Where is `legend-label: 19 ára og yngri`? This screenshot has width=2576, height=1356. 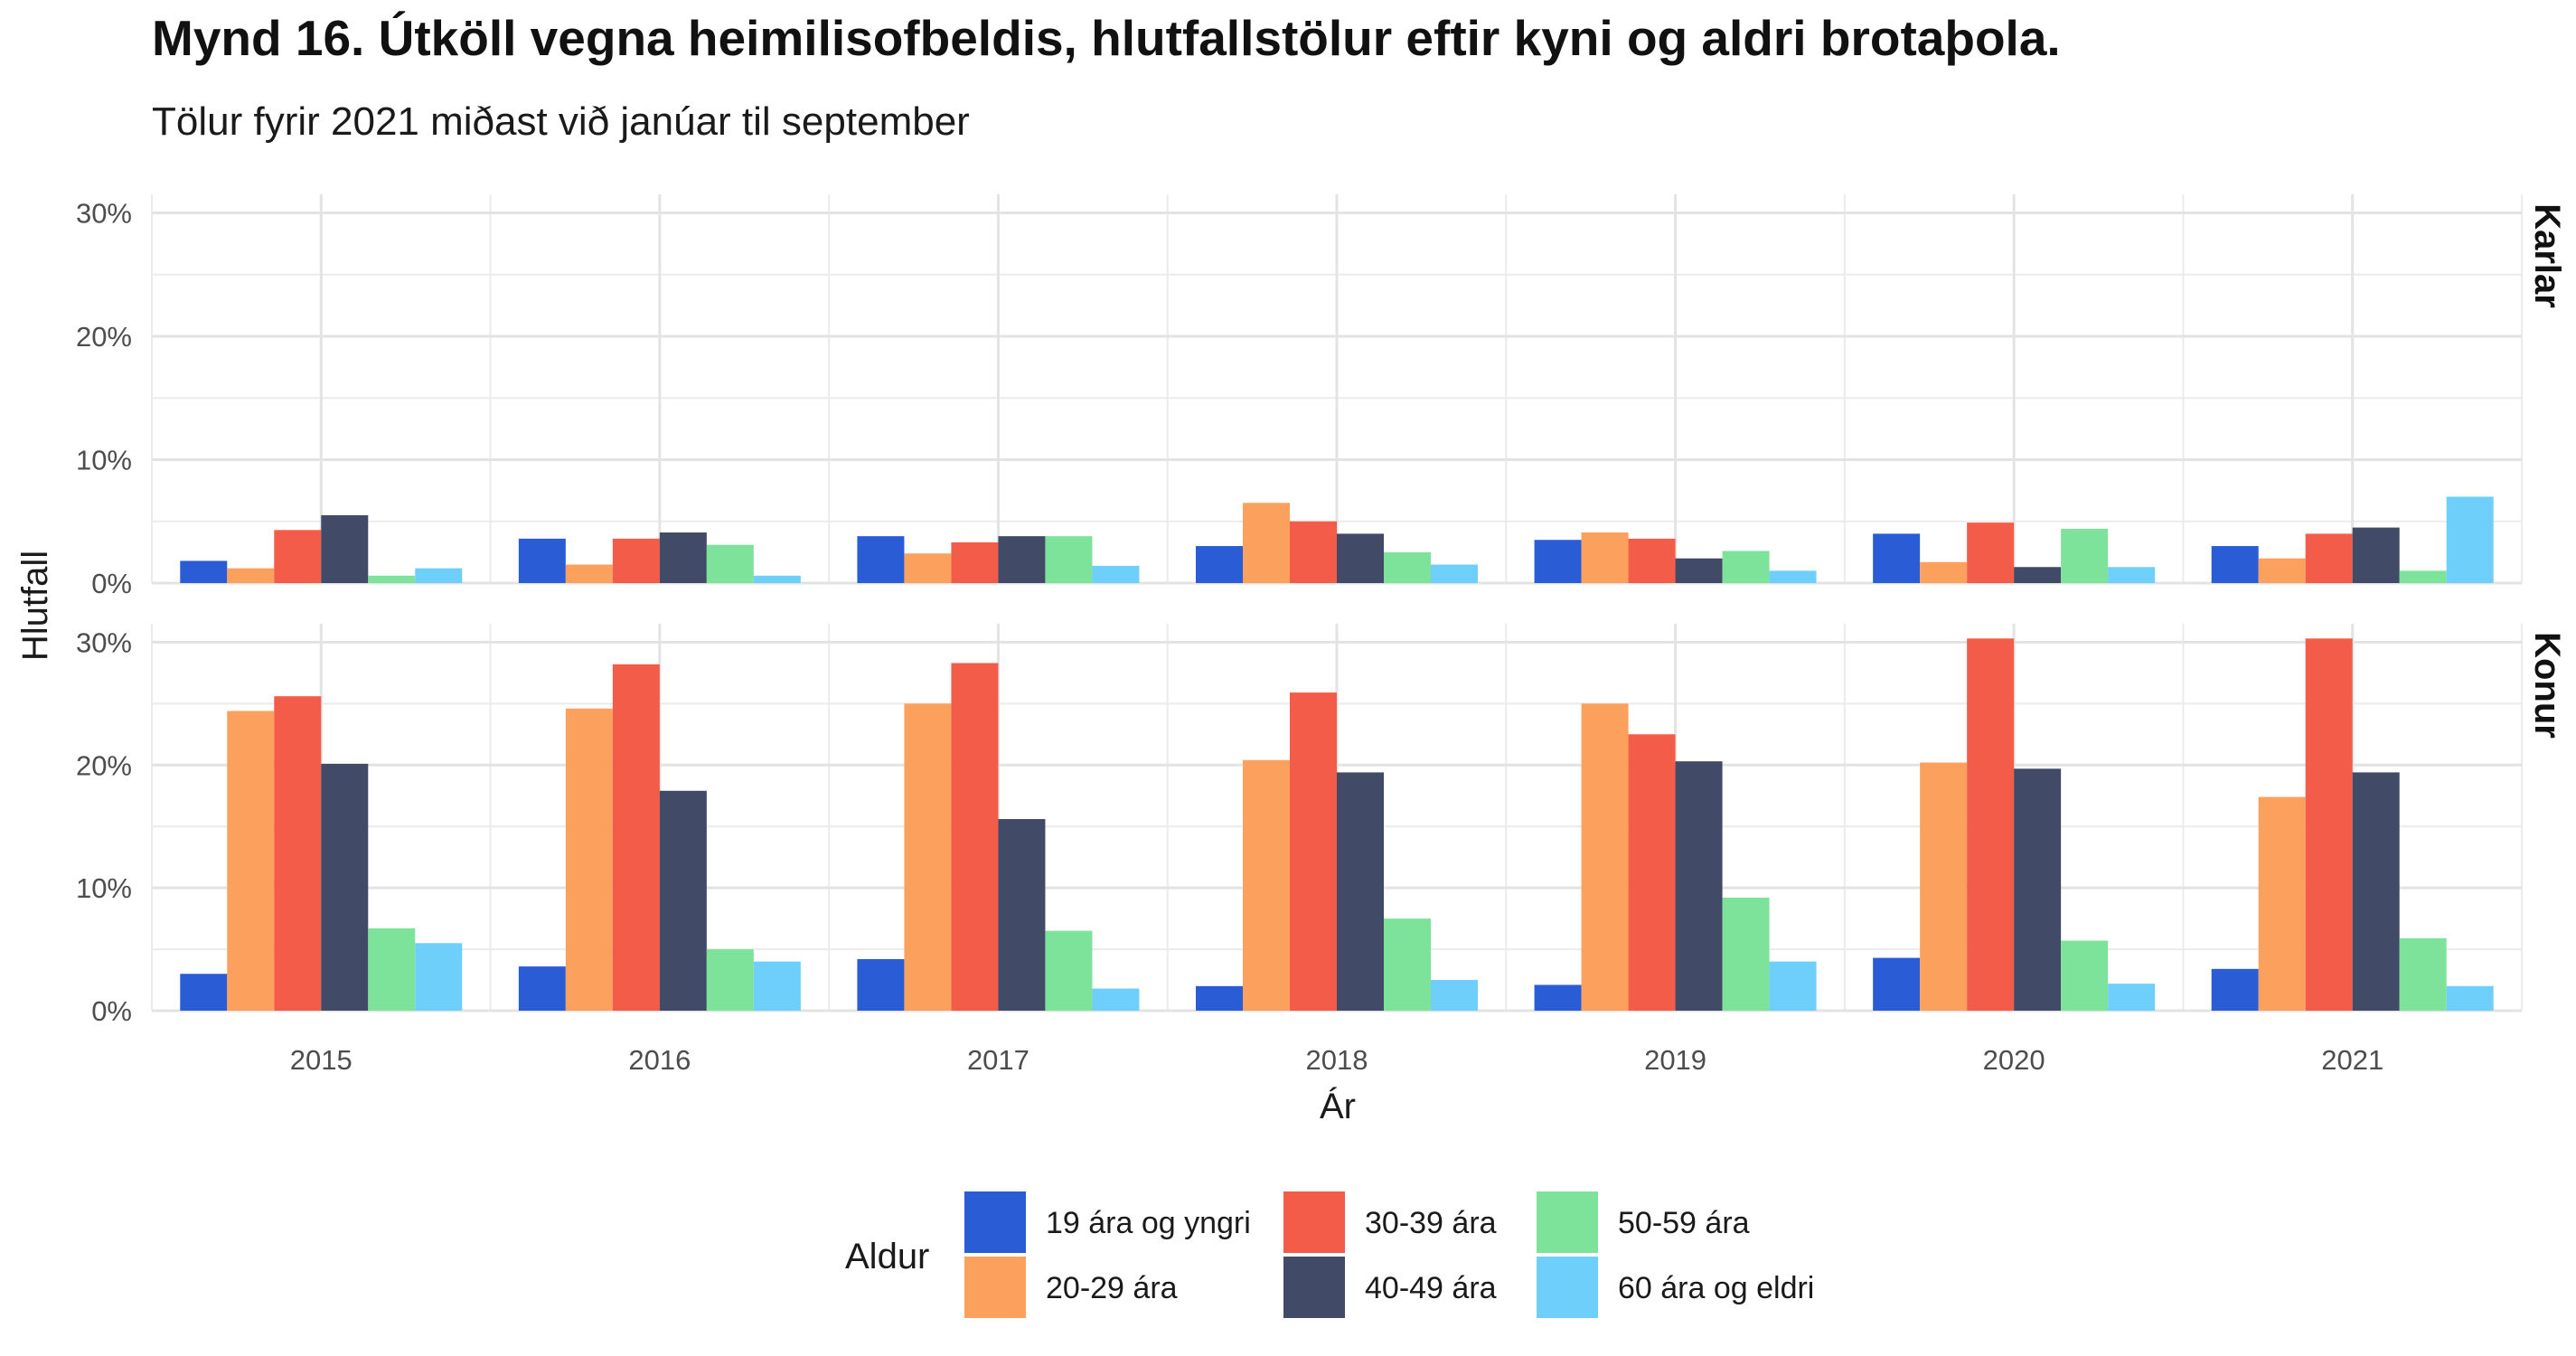 legend-label: 19 ára og yngri is located at coordinates (1148, 1223).